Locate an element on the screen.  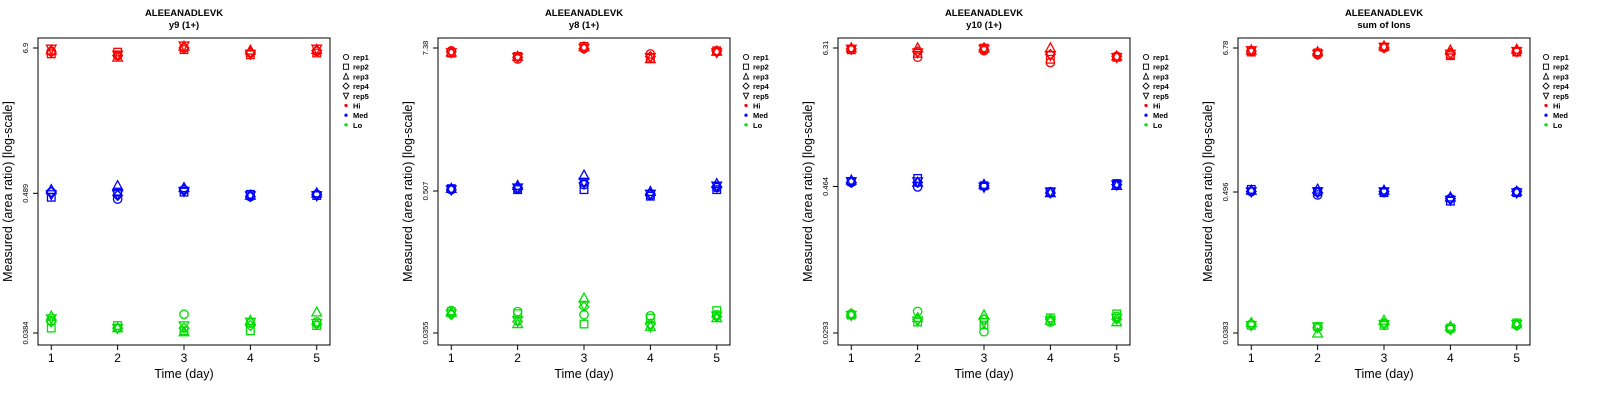
y-tick-label: 6.78 is located at coordinates (1225, 48).